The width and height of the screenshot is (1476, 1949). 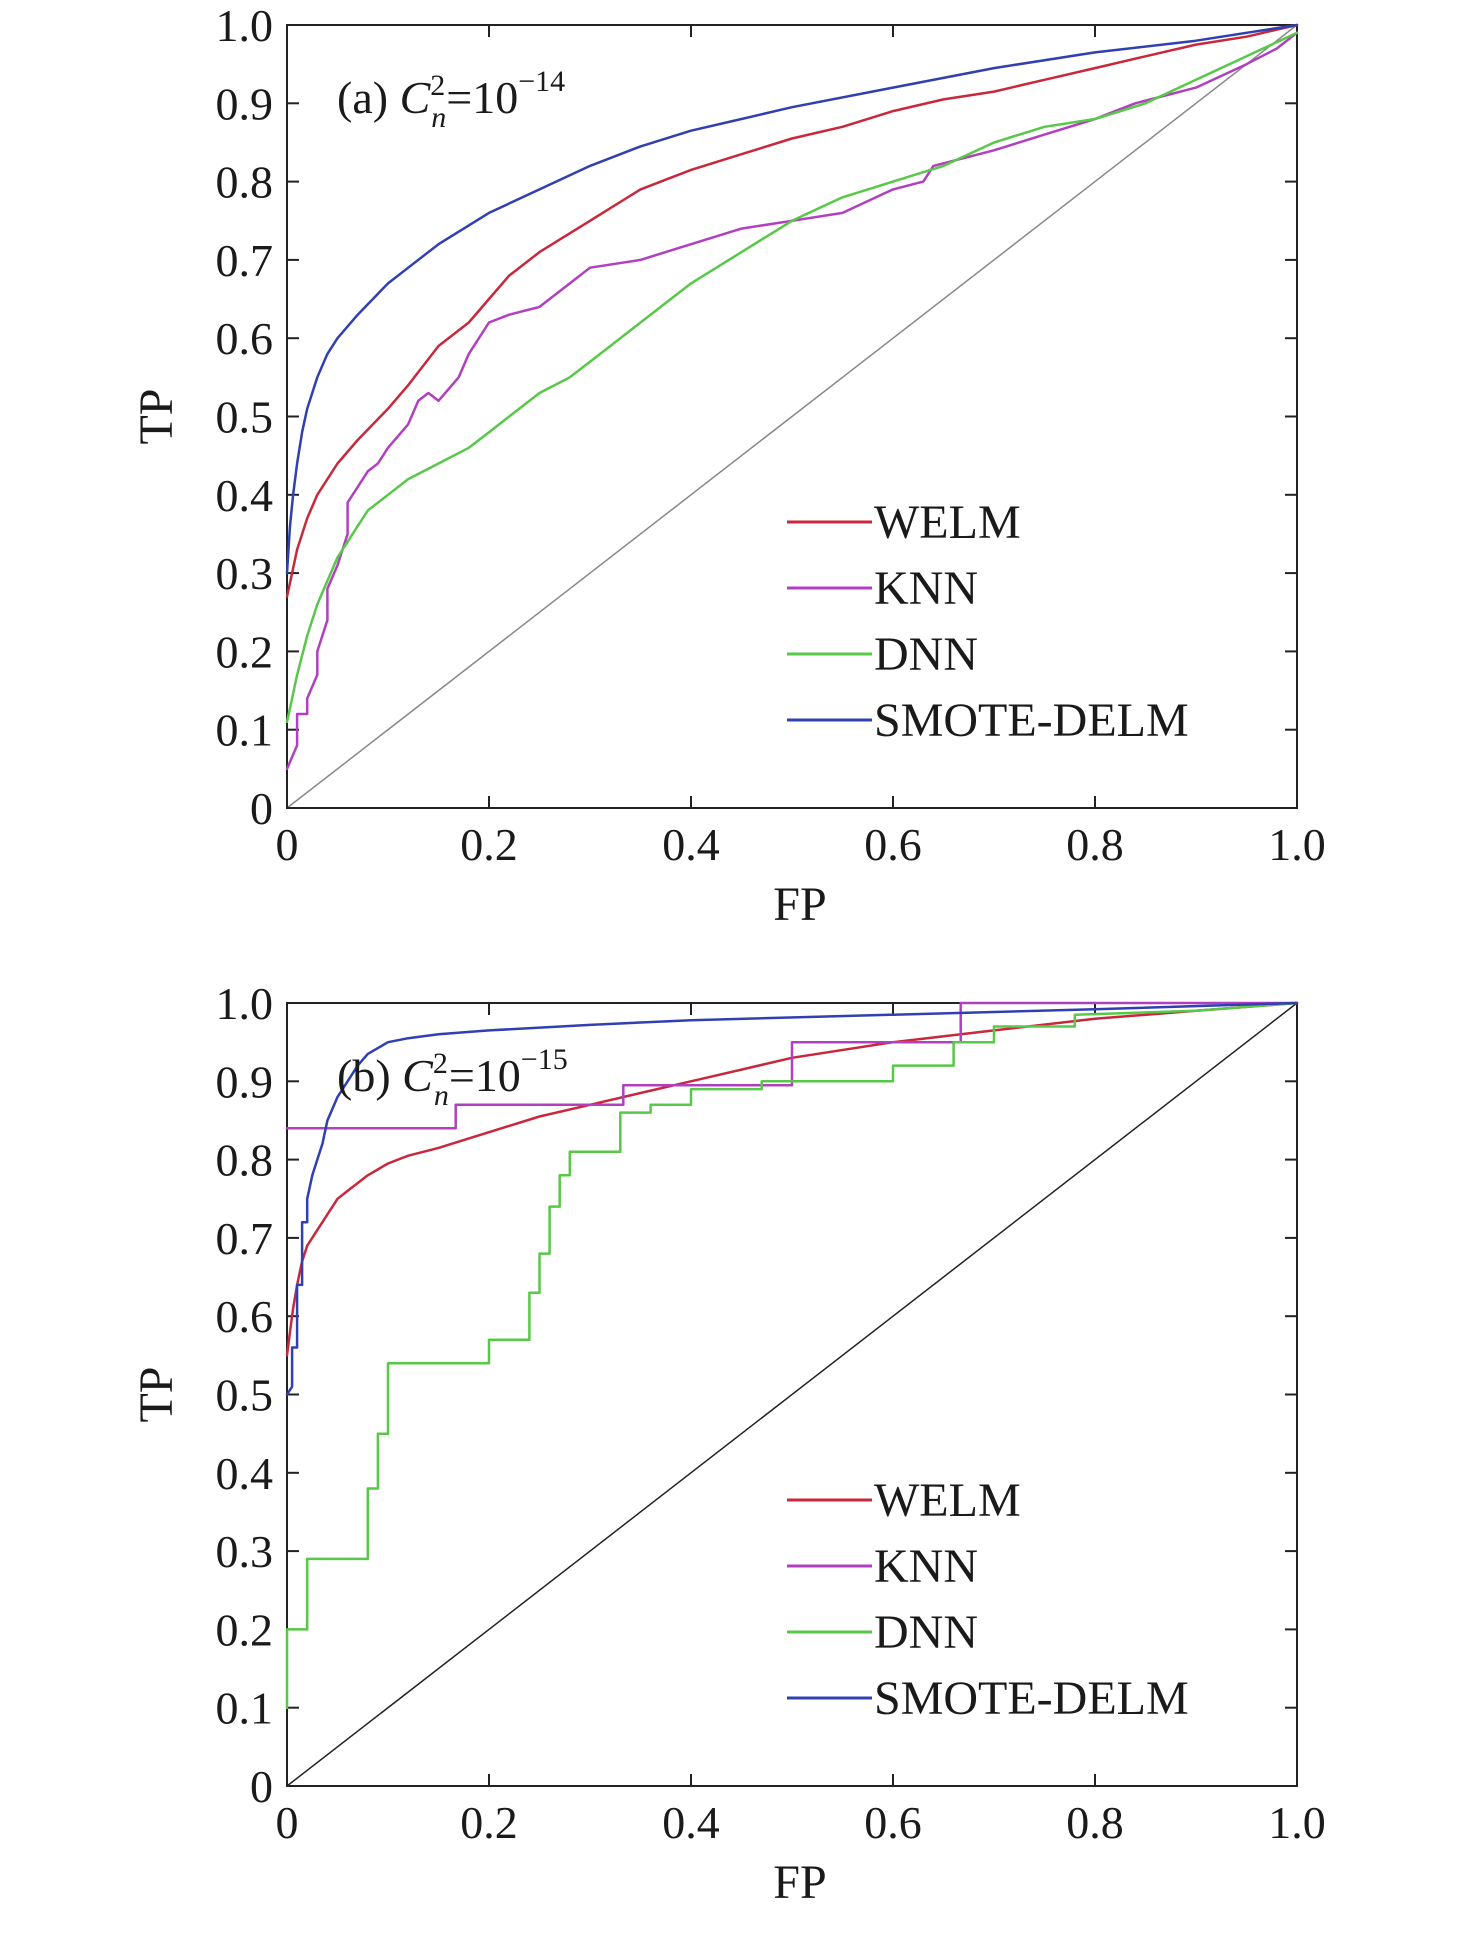 What do you see at coordinates (369, 1075) in the screenshot?
I see `panel-label-prefix: (b)` at bounding box center [369, 1075].